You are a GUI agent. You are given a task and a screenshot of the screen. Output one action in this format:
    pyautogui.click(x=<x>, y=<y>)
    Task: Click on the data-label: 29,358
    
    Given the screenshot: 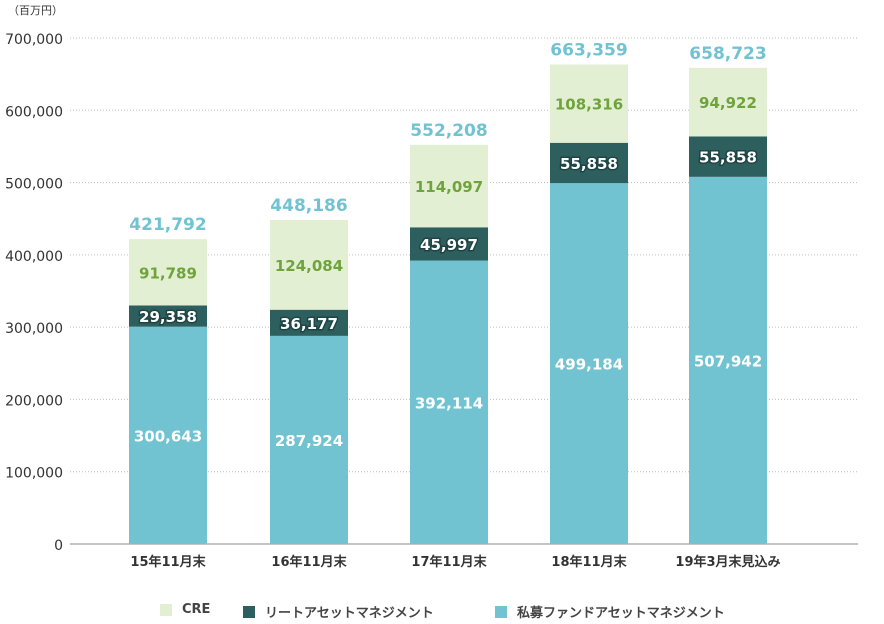 What is the action you would take?
    pyautogui.click(x=168, y=317)
    